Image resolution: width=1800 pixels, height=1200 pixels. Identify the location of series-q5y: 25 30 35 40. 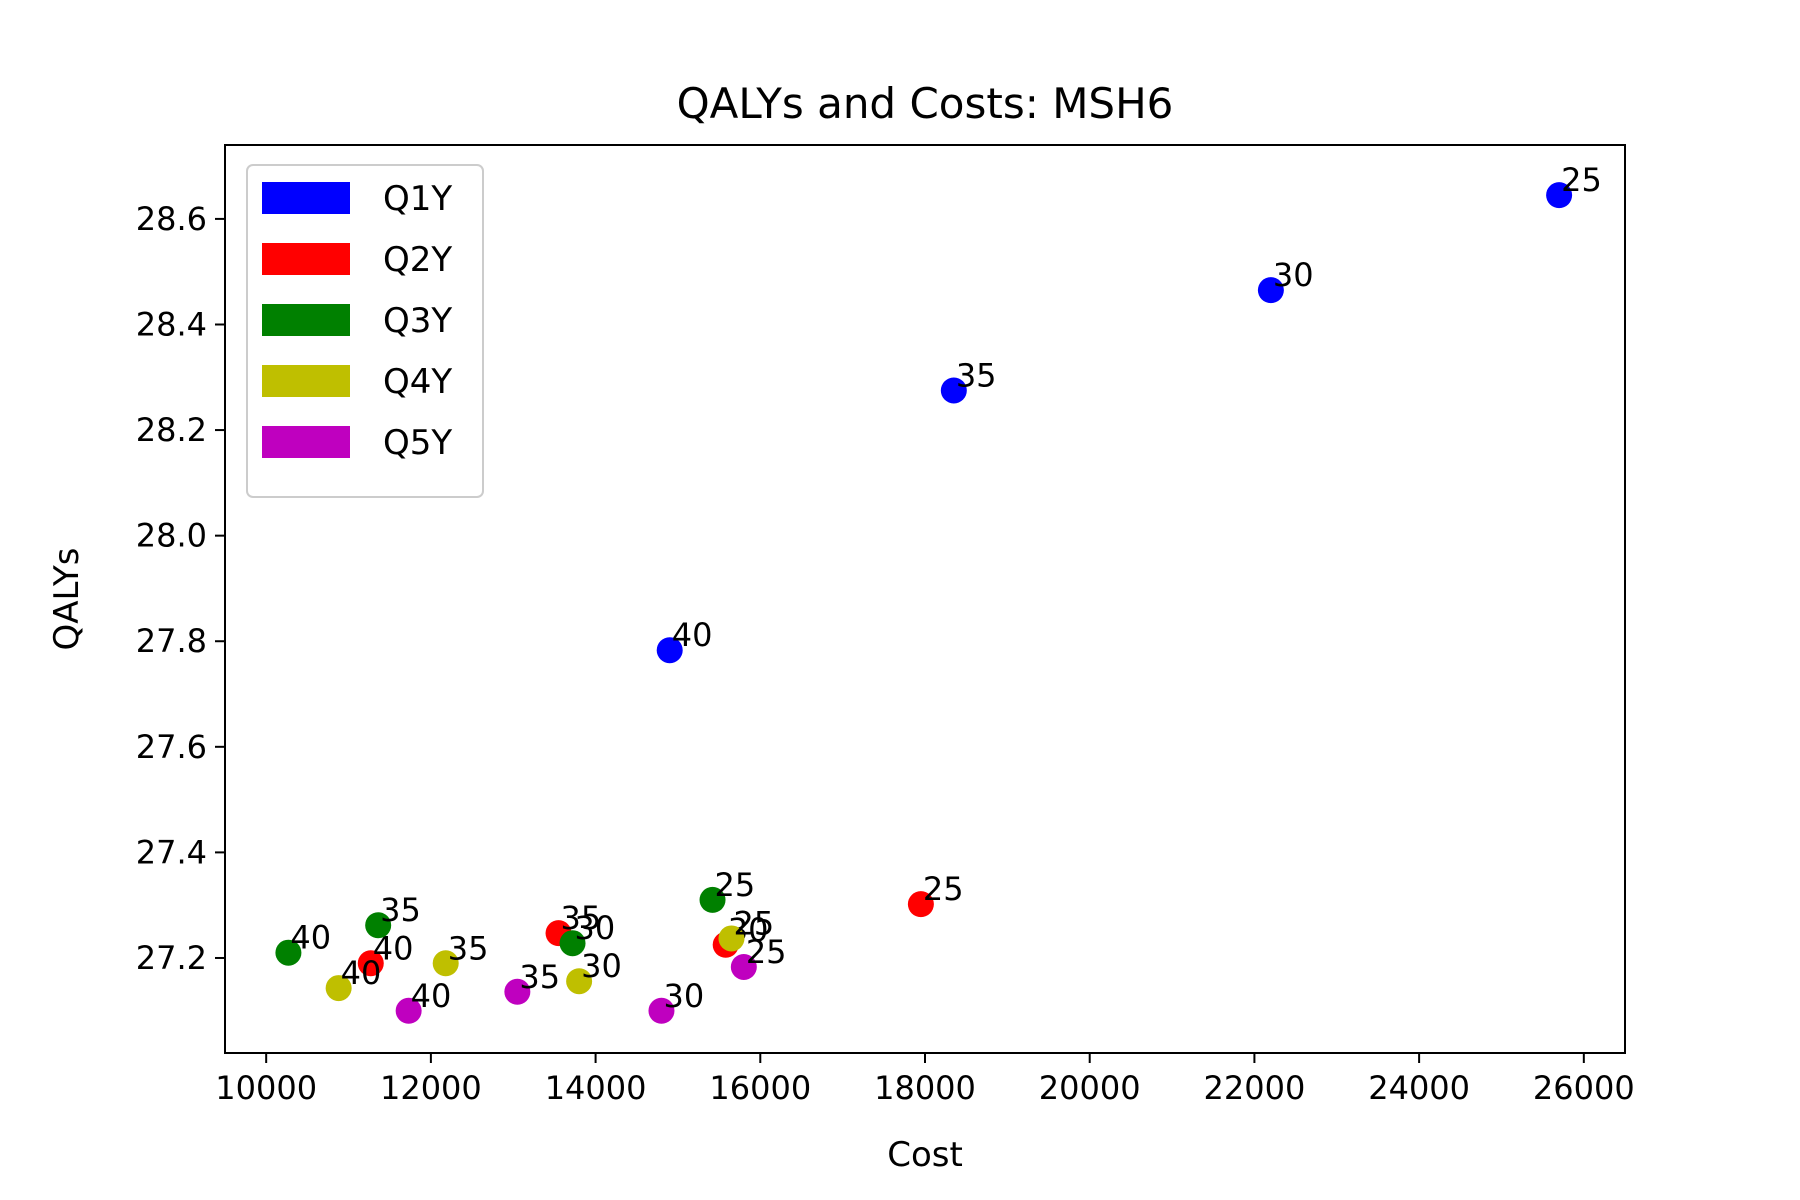
(591, 978).